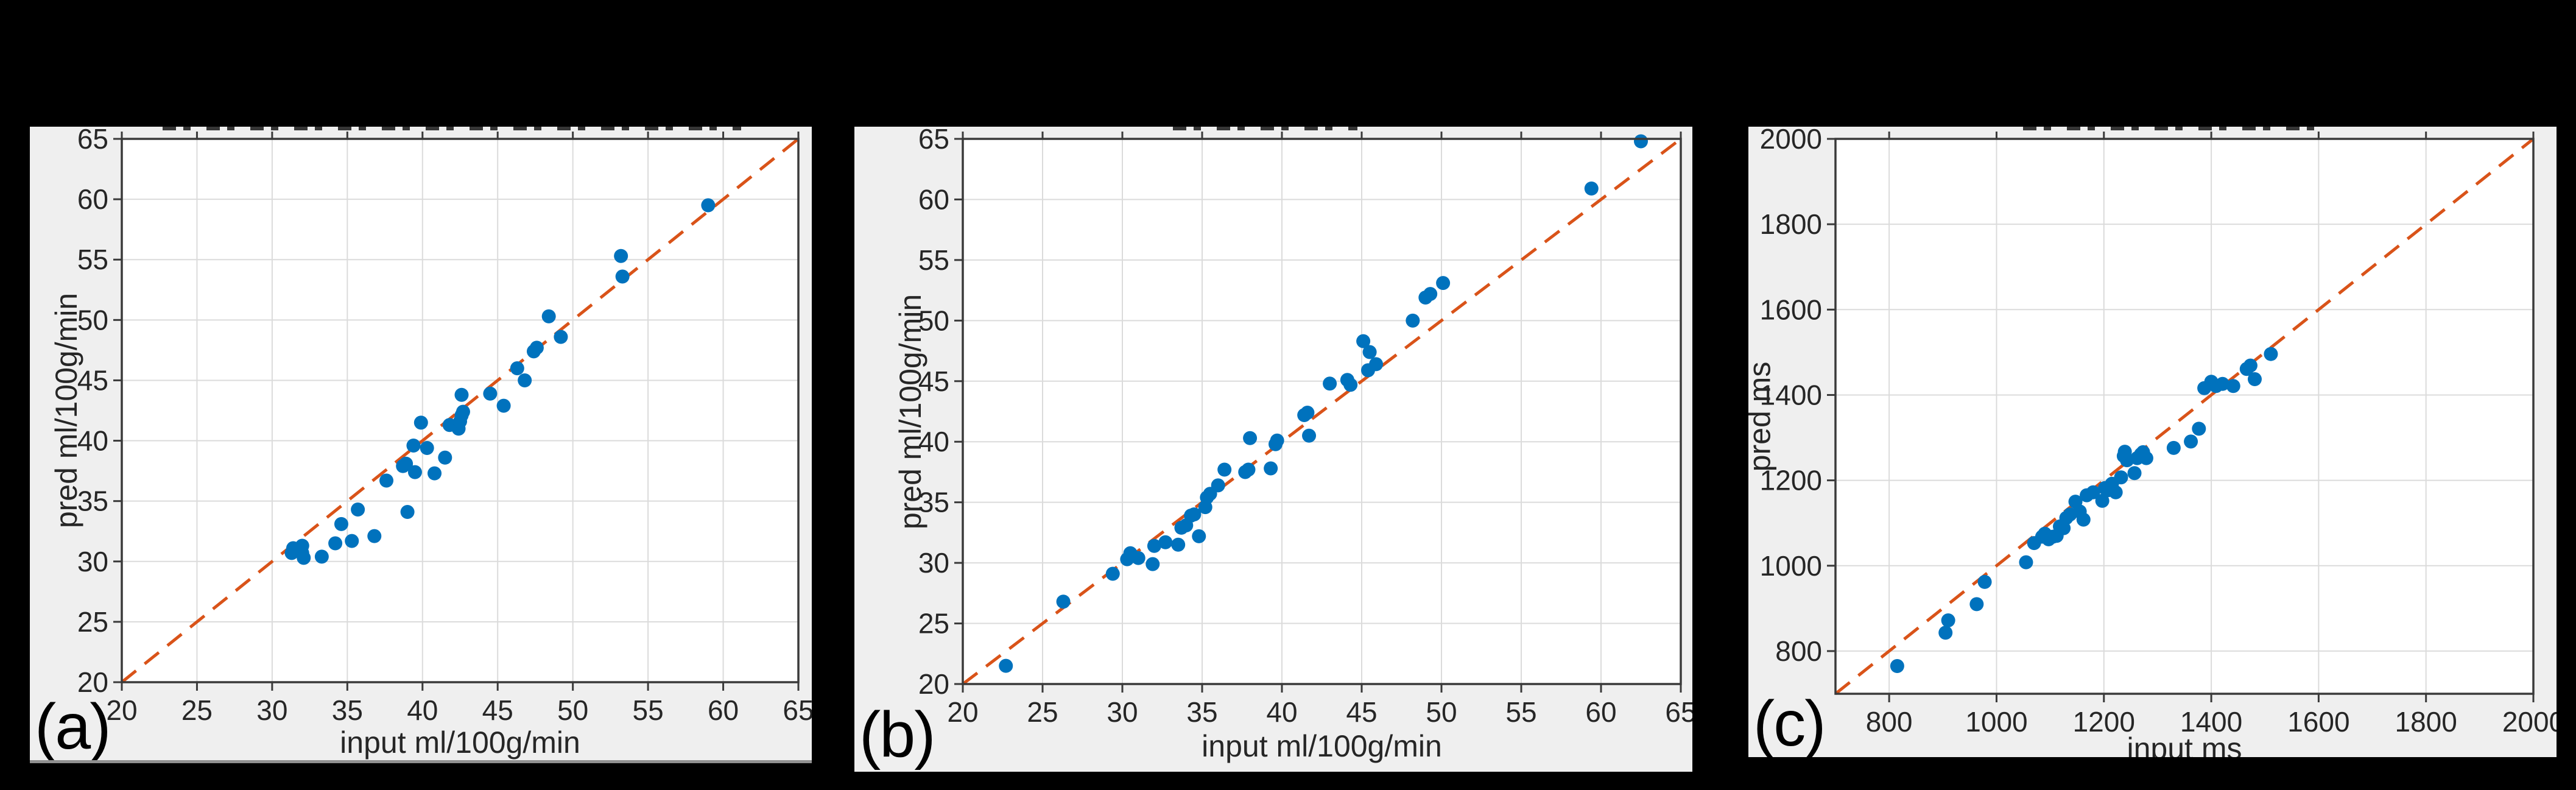  What do you see at coordinates (460, 742) in the screenshot?
I see `x-axis-label-a: input ml/100g/min` at bounding box center [460, 742].